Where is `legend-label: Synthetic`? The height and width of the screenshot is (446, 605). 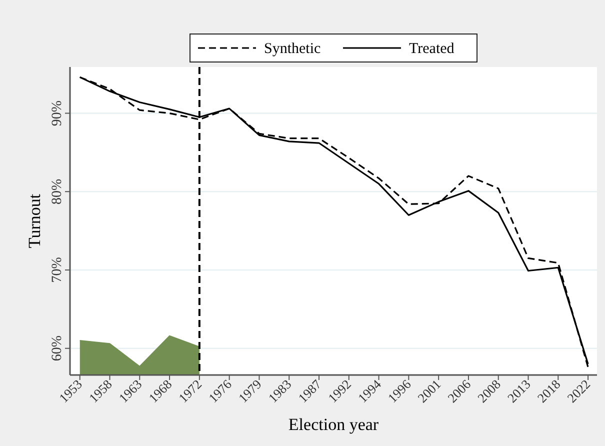 legend-label: Synthetic is located at coordinates (292, 49).